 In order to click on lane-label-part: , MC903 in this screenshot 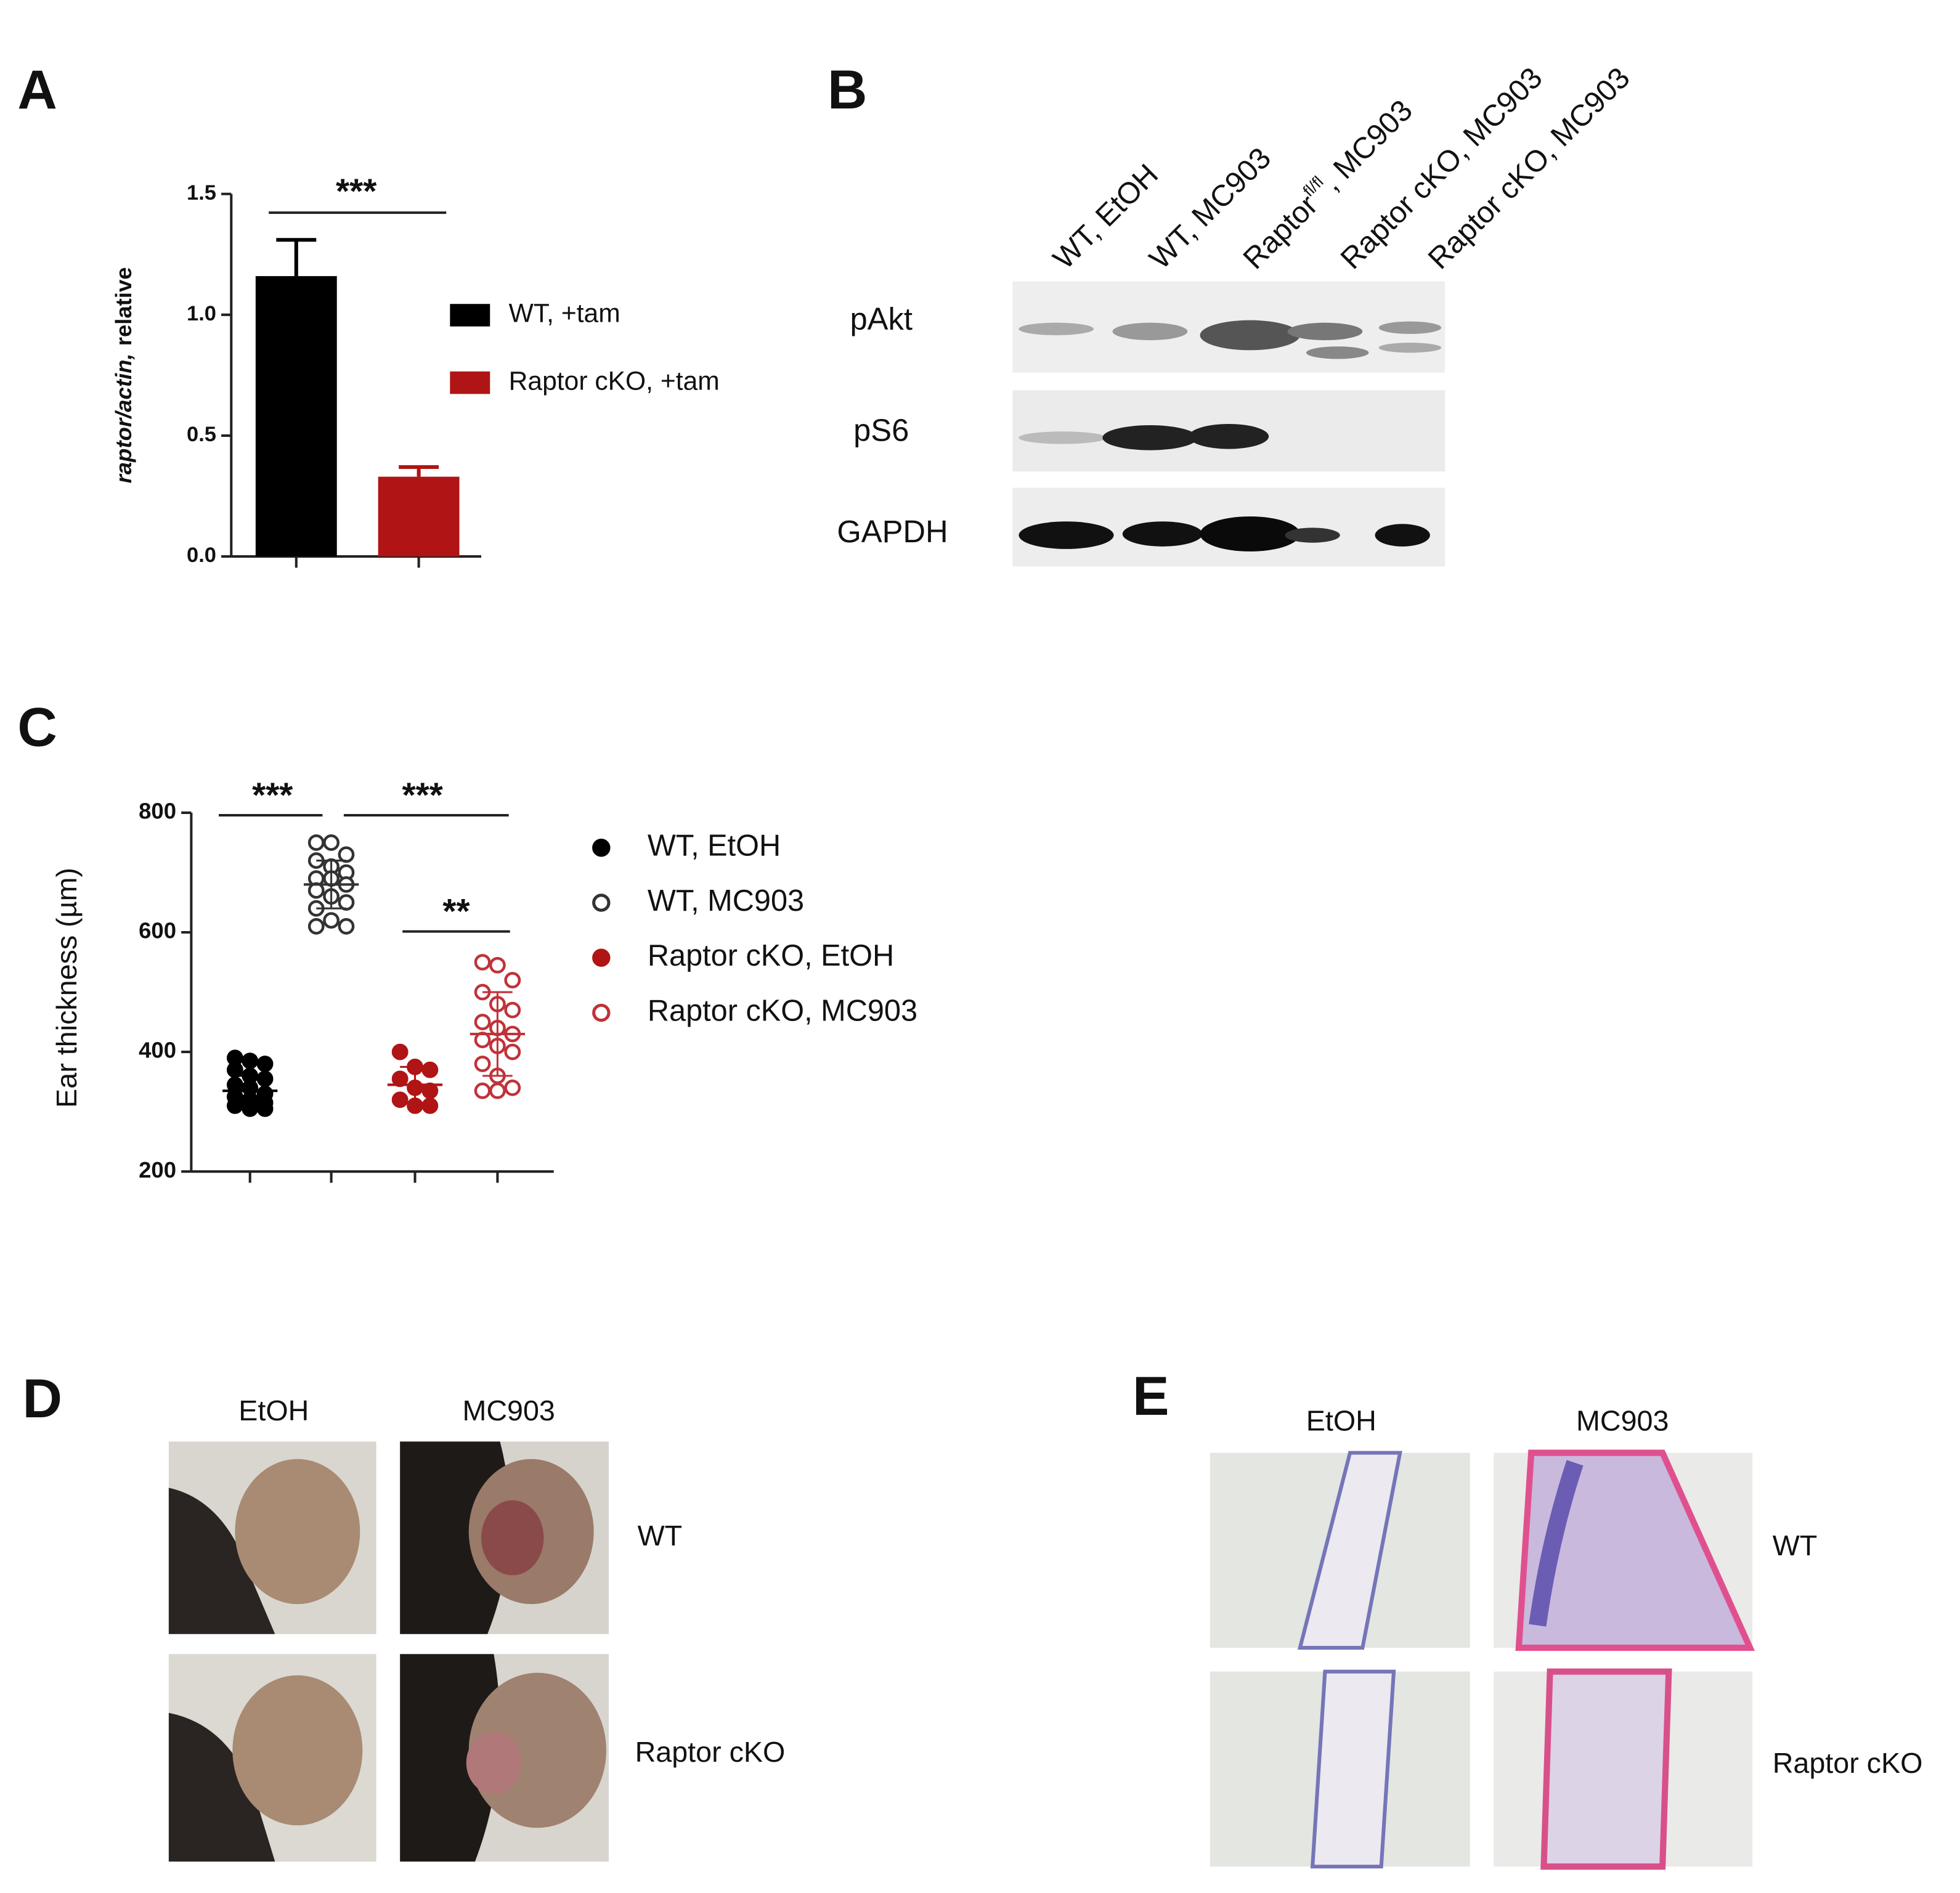, I will do `click(1367, 145)`.